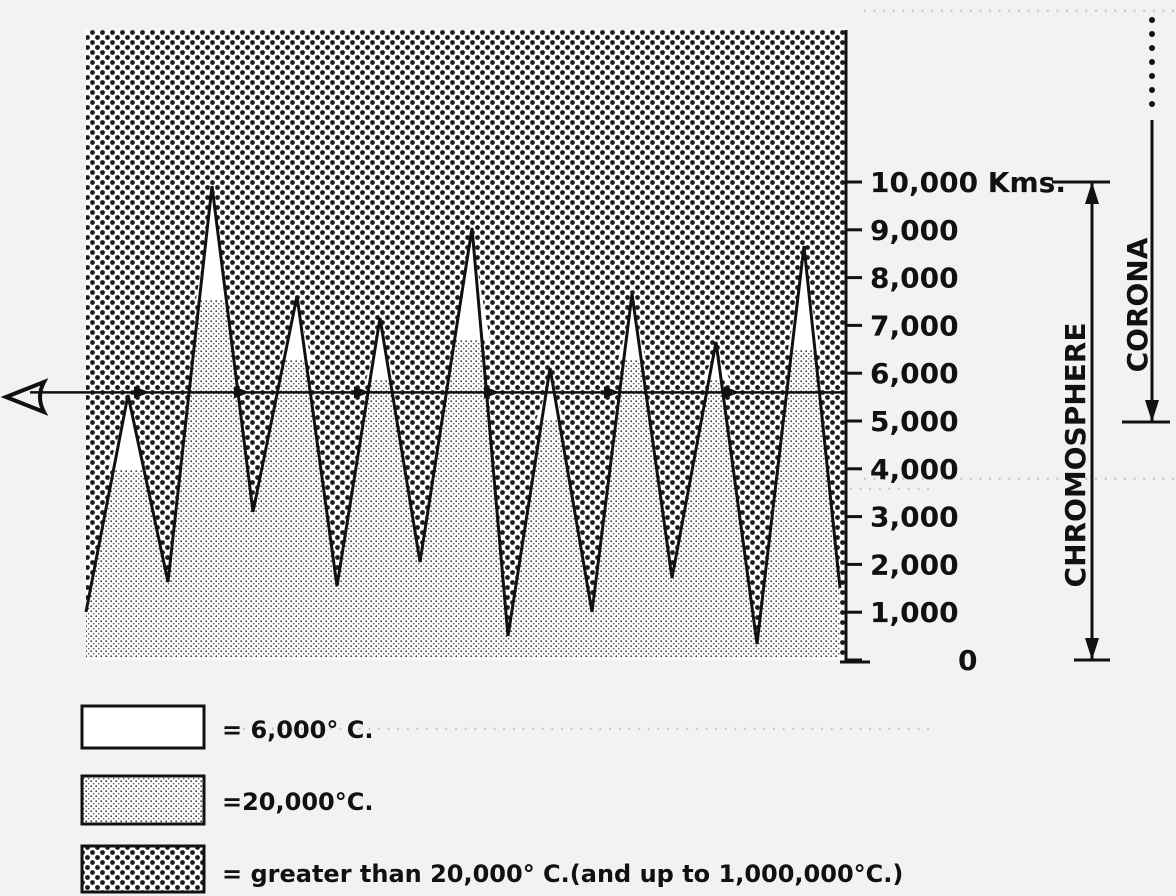 This screenshot has height=896, width=1176. What do you see at coordinates (914, 230) in the screenshot?
I see `axis-tick-label: 9,000` at bounding box center [914, 230].